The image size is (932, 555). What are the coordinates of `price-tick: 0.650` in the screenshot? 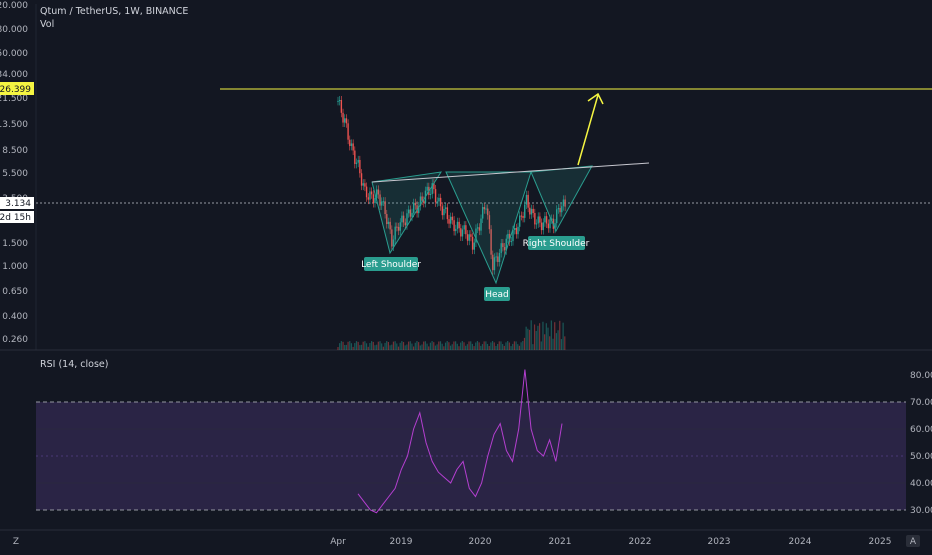 It's located at (15, 292).